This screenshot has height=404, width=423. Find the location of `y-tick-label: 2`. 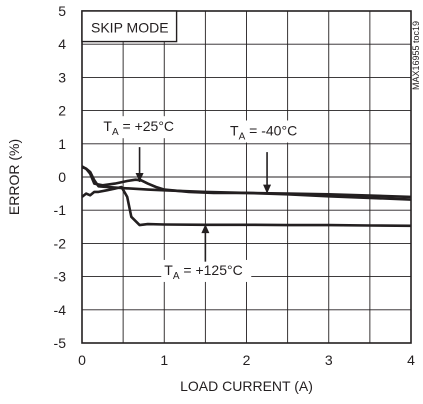

y-tick-label: 2 is located at coordinates (62, 111).